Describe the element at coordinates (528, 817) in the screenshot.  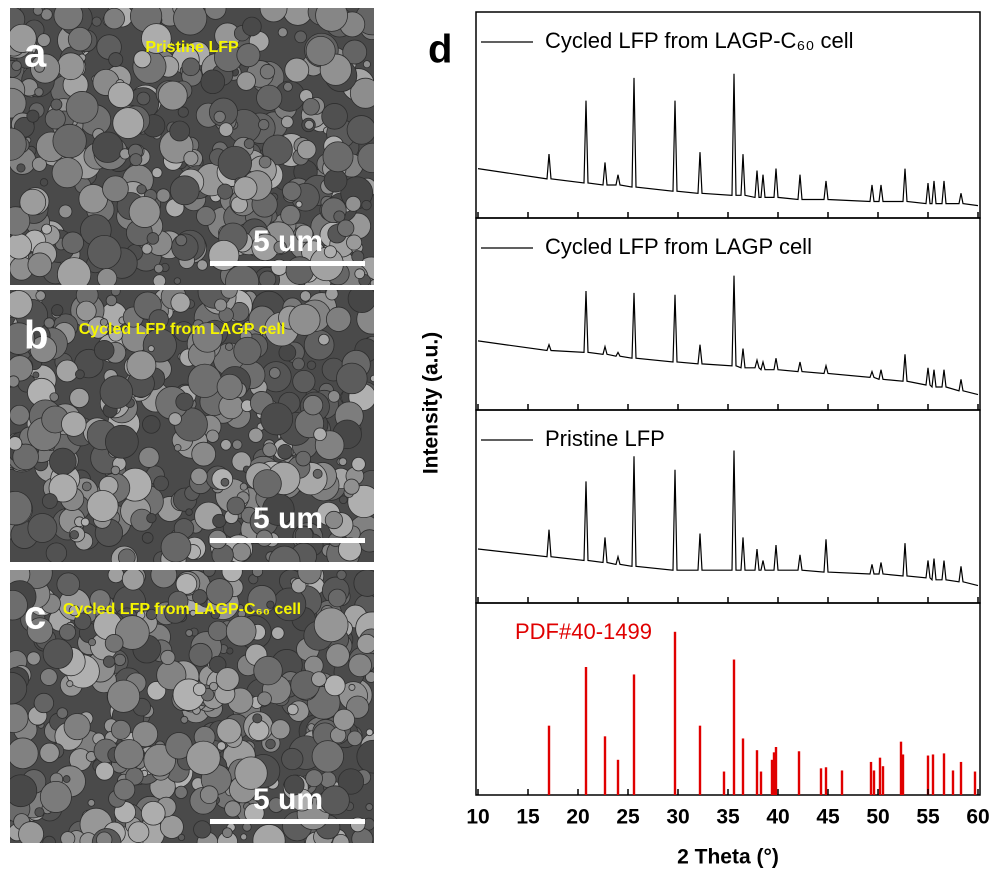
I see `x-tick-label: 15` at that location.